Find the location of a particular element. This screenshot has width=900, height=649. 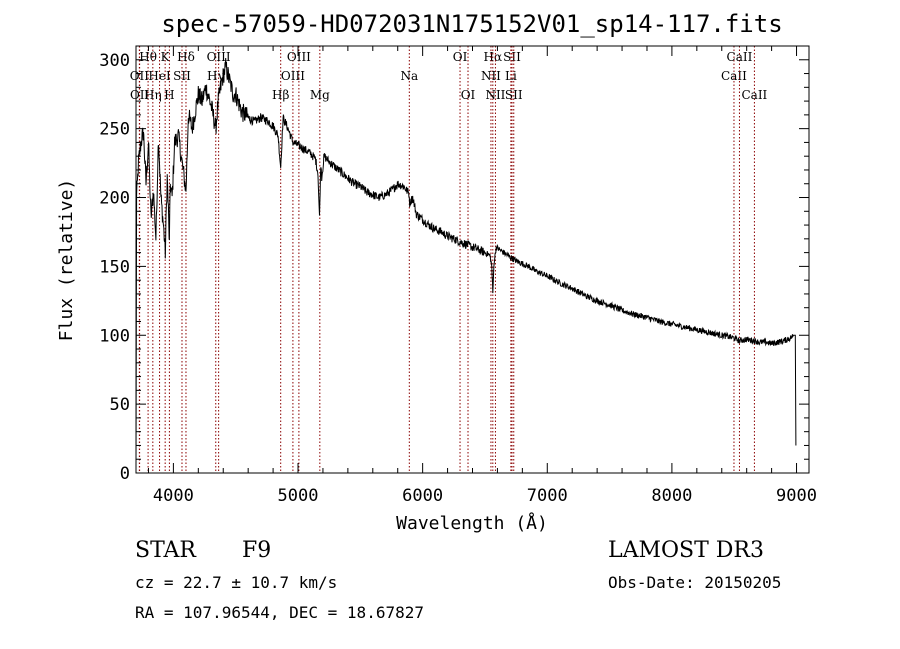

x-tick-label-5: 9000 is located at coordinates (796, 496).